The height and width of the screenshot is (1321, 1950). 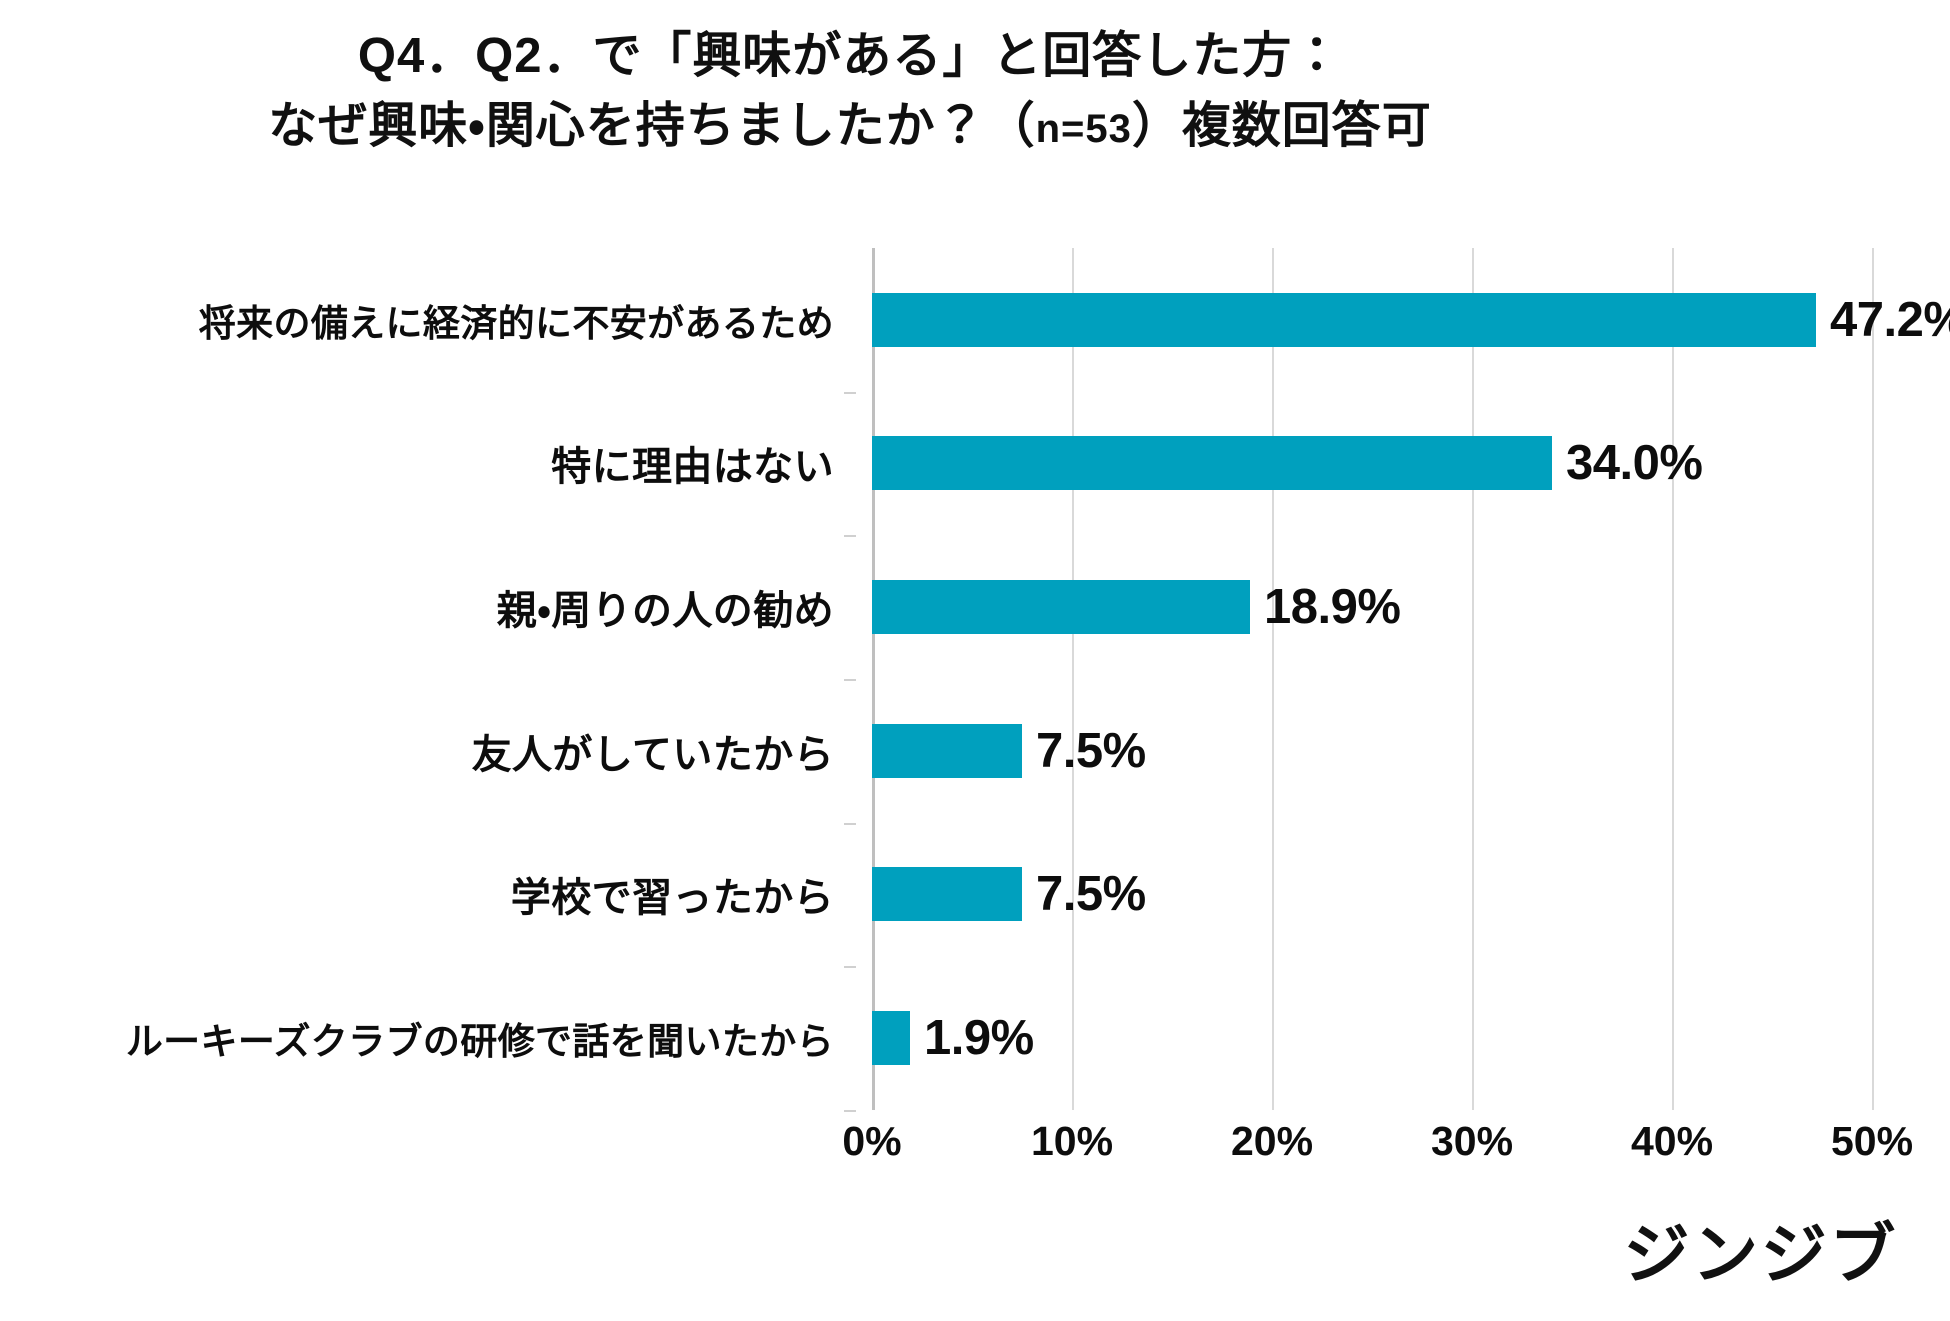 I want to click on x-axis-tick-label: 40%, so click(x=1672, y=1141).